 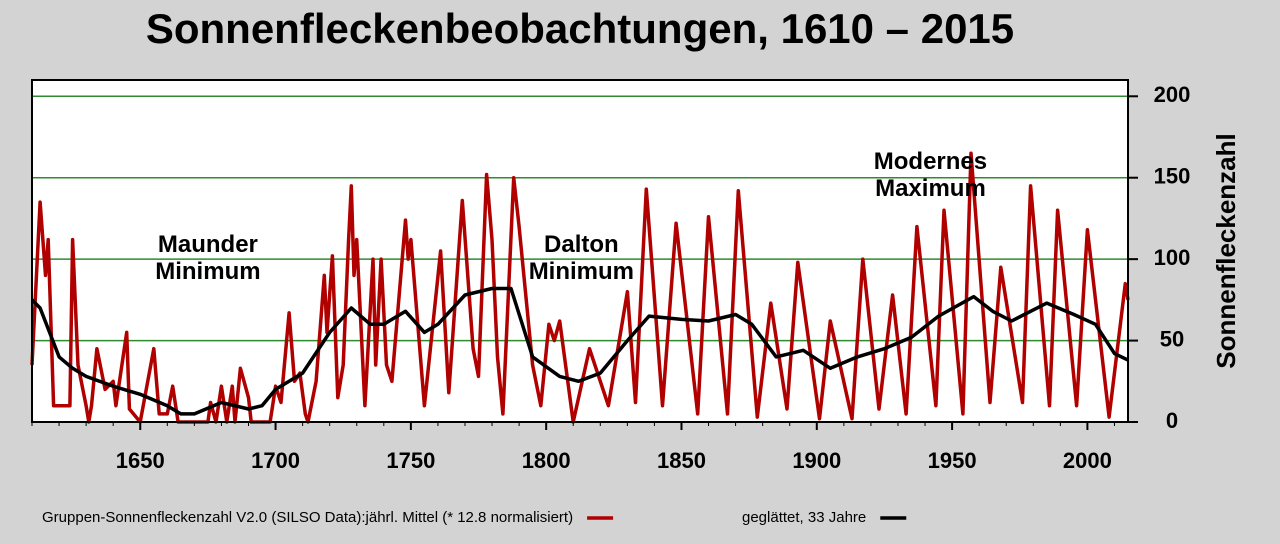 I want to click on annotation-line: Dalton, so click(x=581, y=244).